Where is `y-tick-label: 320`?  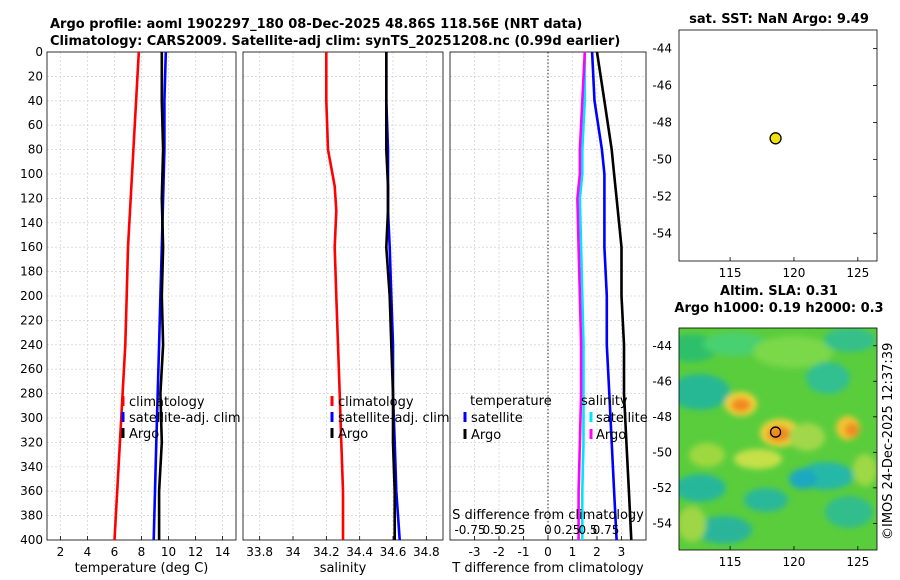
y-tick-label: 320 is located at coordinates (31, 442).